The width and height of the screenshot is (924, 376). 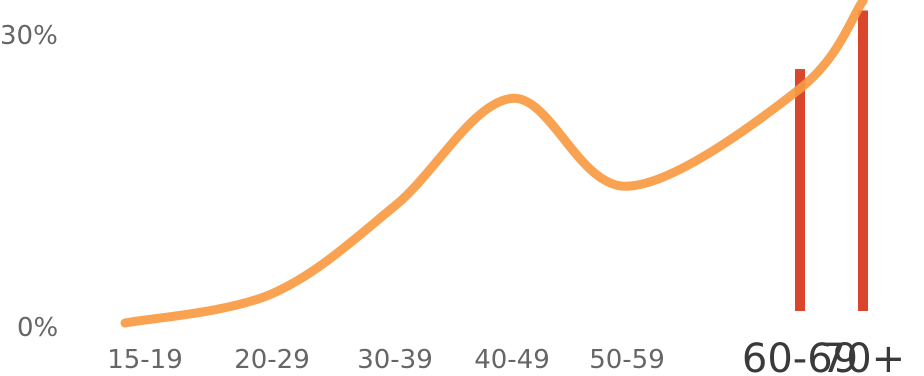 What do you see at coordinates (831, 160) in the screenshot?
I see `highlight-bars` at bounding box center [831, 160].